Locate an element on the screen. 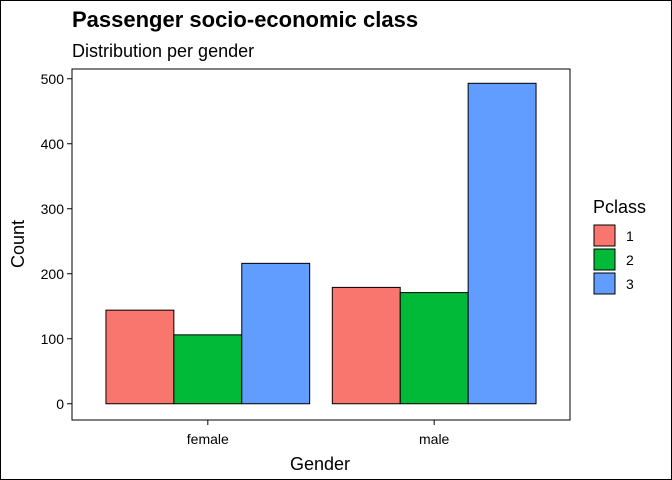  x-tick-label: female is located at coordinates (208, 439).